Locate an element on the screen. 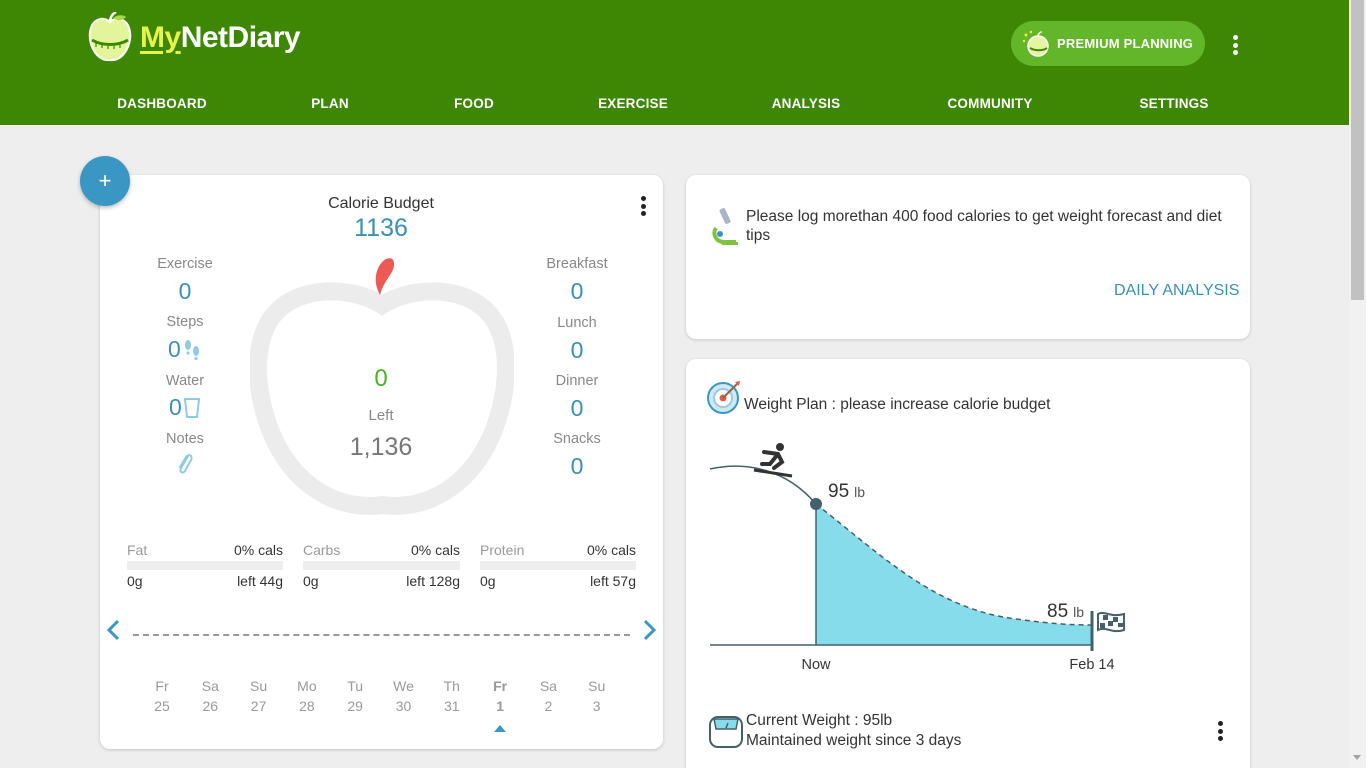 Image resolution: width=1366 pixels, height=768 pixels. day-date: 29 is located at coordinates (355, 706).